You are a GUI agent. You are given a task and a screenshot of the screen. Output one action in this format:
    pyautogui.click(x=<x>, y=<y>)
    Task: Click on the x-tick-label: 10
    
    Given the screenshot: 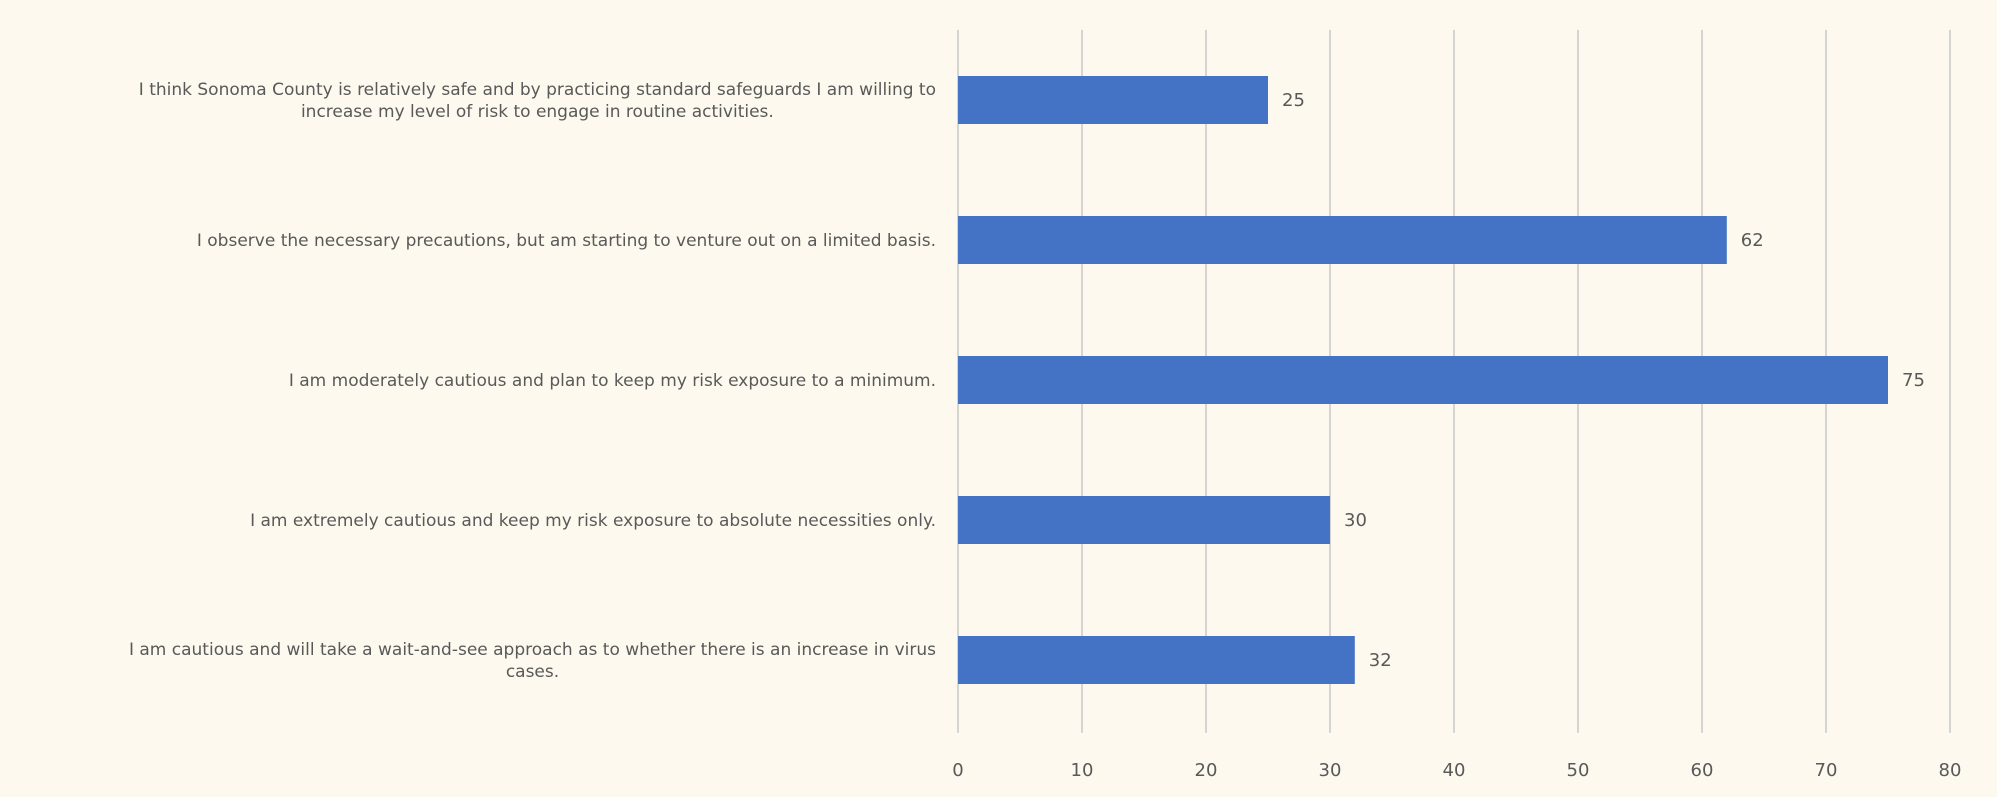 What is the action you would take?
    pyautogui.click(x=1082, y=770)
    